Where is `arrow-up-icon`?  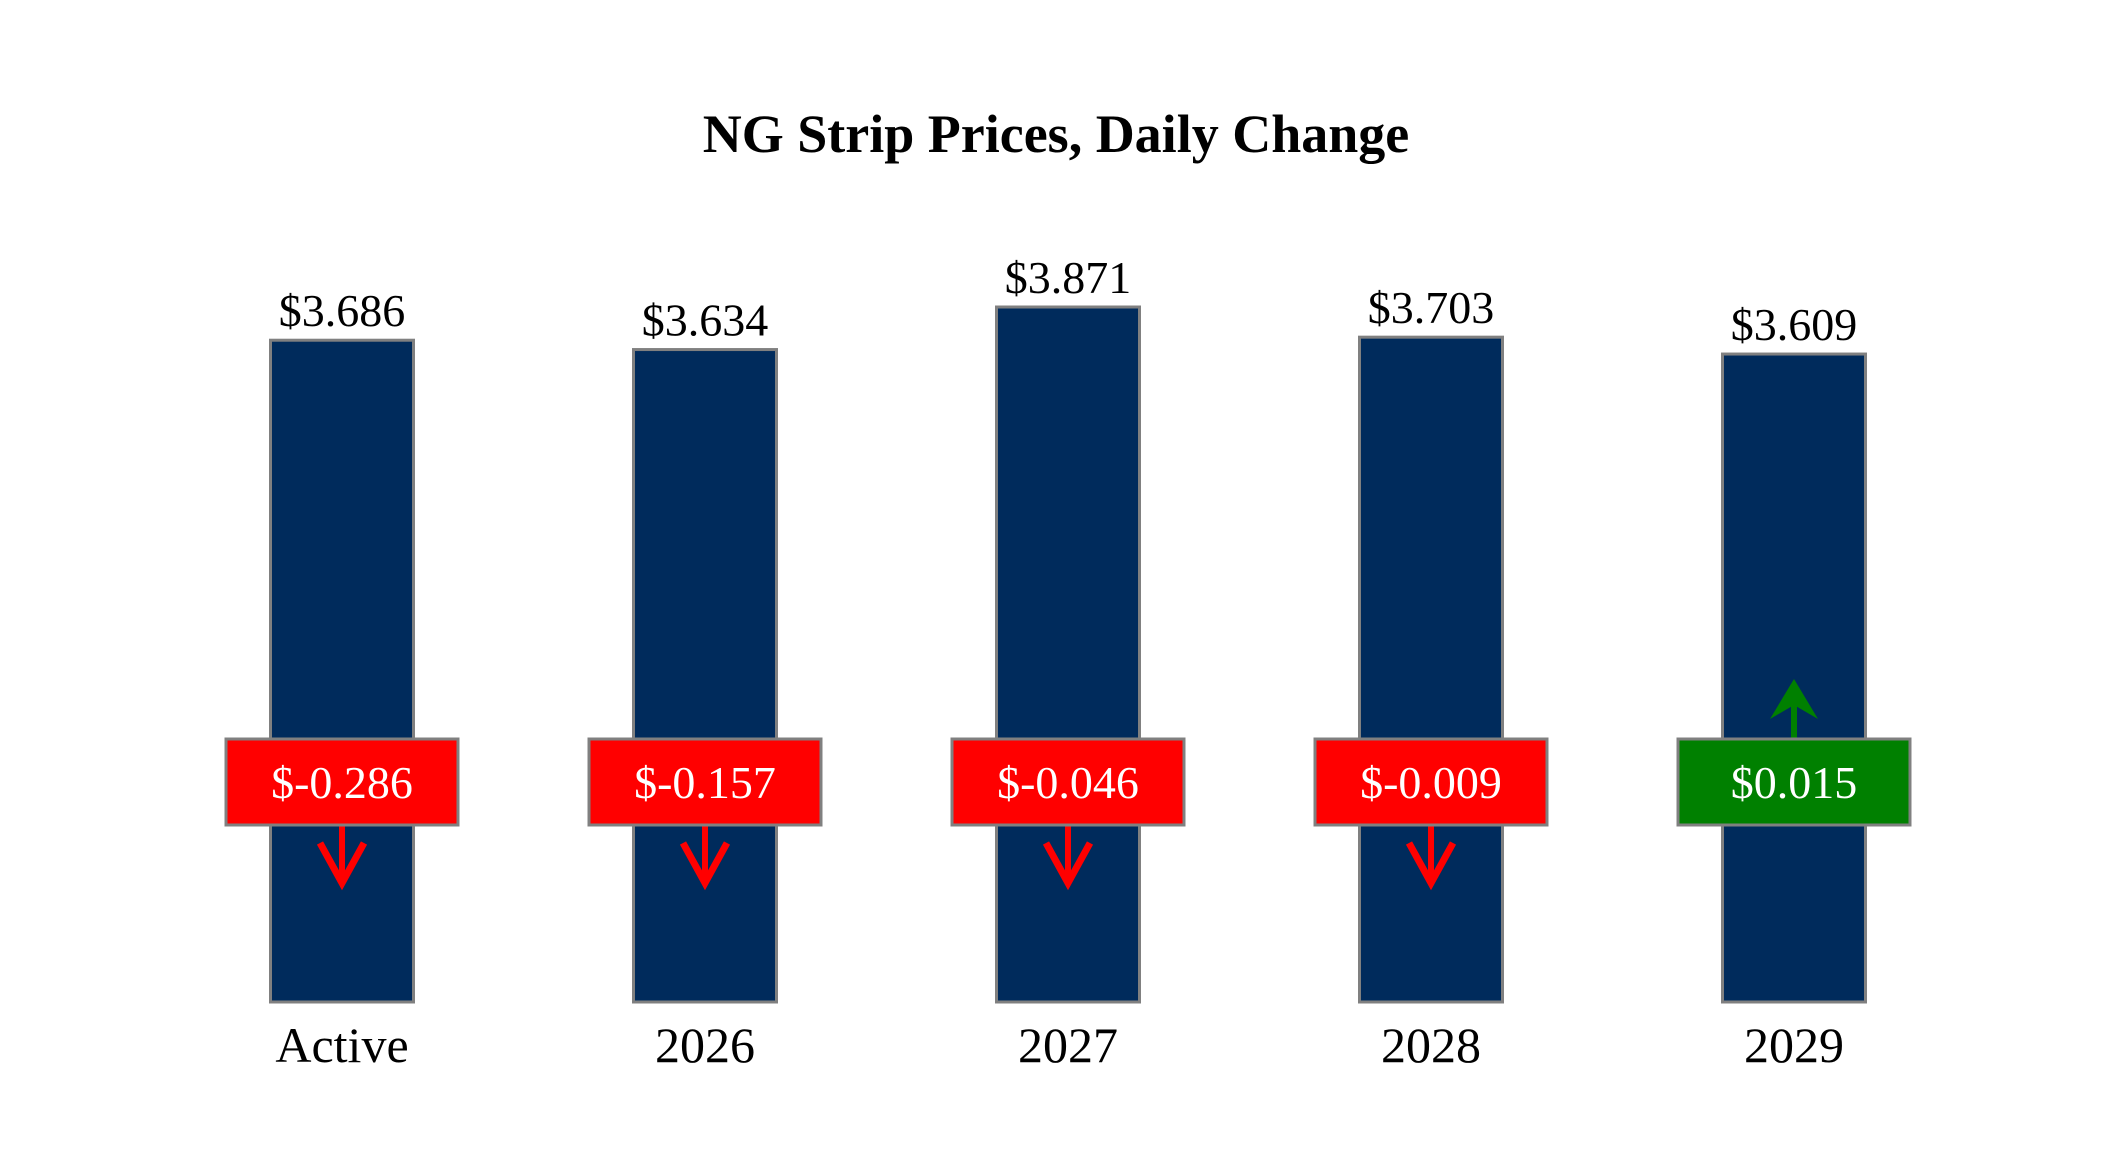 arrow-up-icon is located at coordinates (1794, 709).